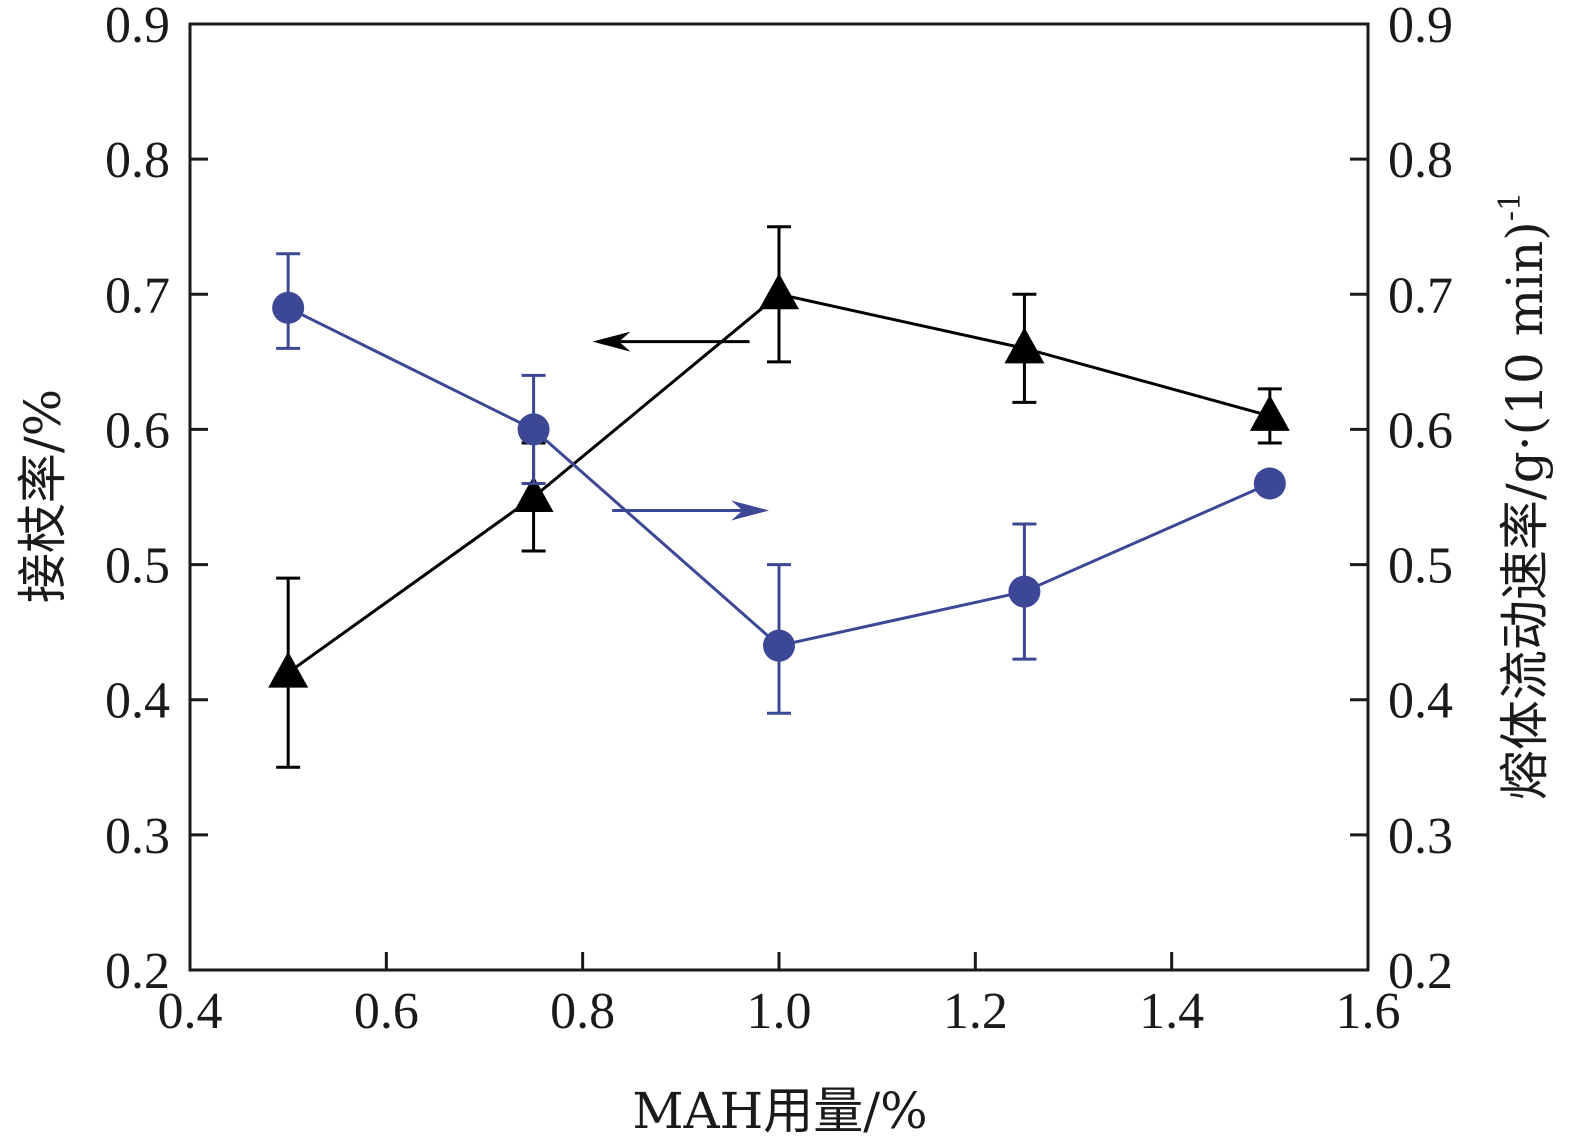 This screenshot has height=1142, width=1572. I want to click on left-y-tick-label: 0.9, so click(137, 27).